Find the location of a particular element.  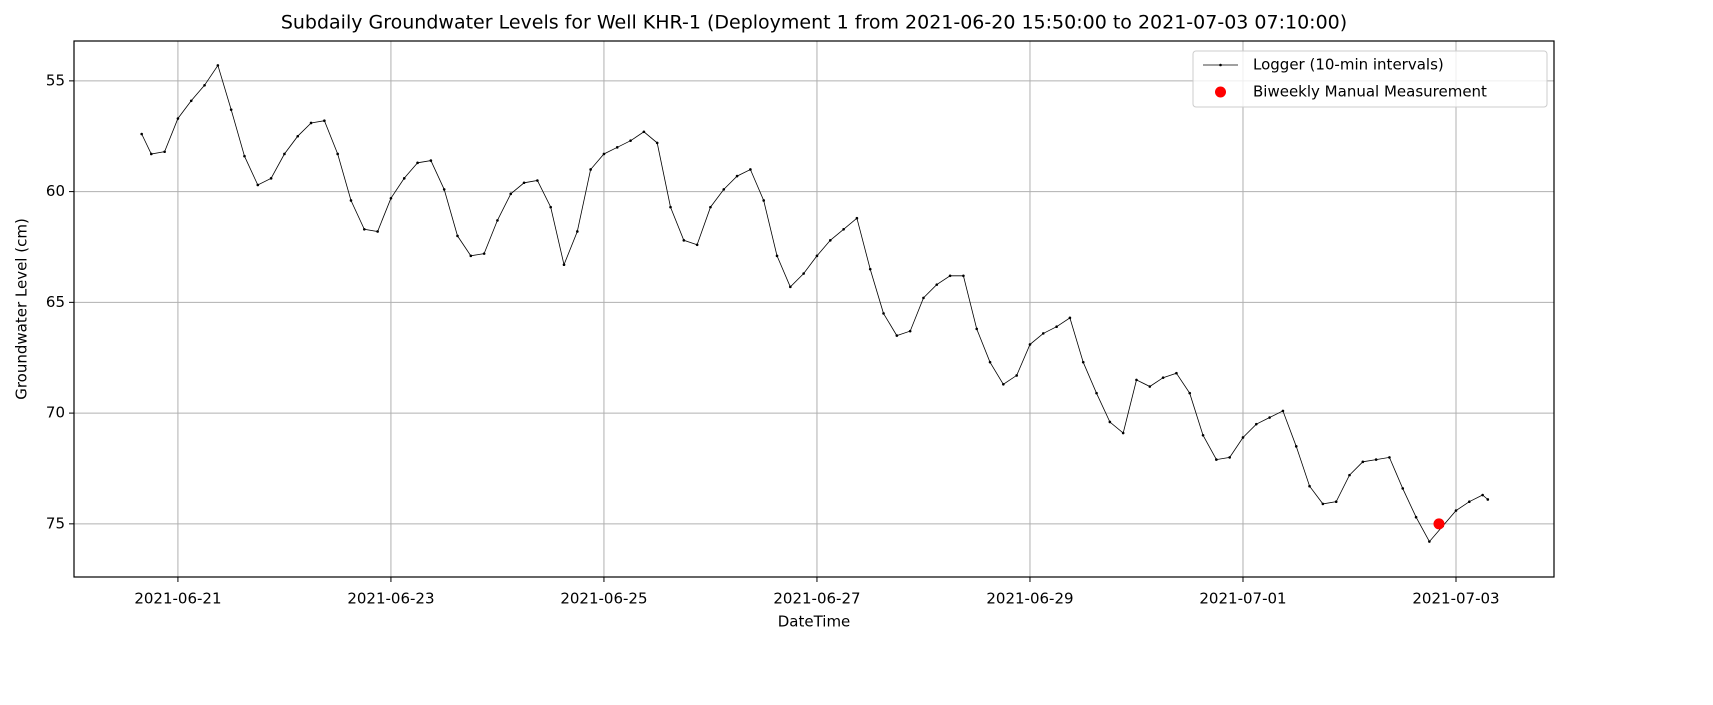

x-tick-label: 2021-06-21 is located at coordinates (177, 599).